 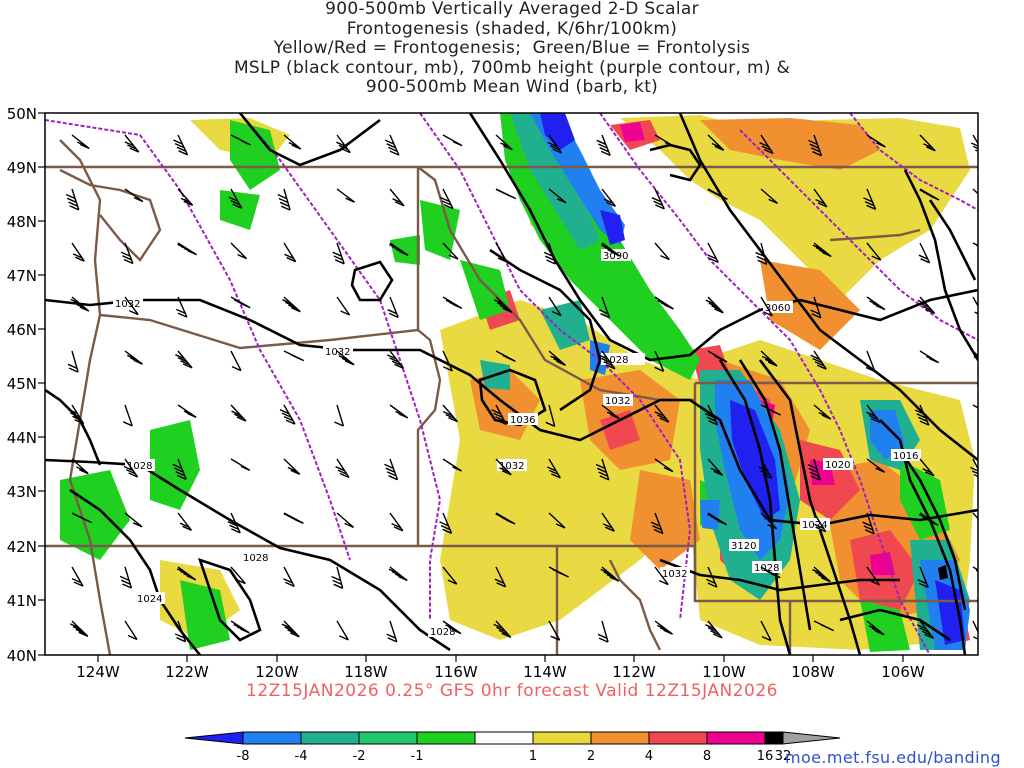 What do you see at coordinates (893, 757) in the screenshot?
I see `credit-link: moe.met.fsu.edu/banding` at bounding box center [893, 757].